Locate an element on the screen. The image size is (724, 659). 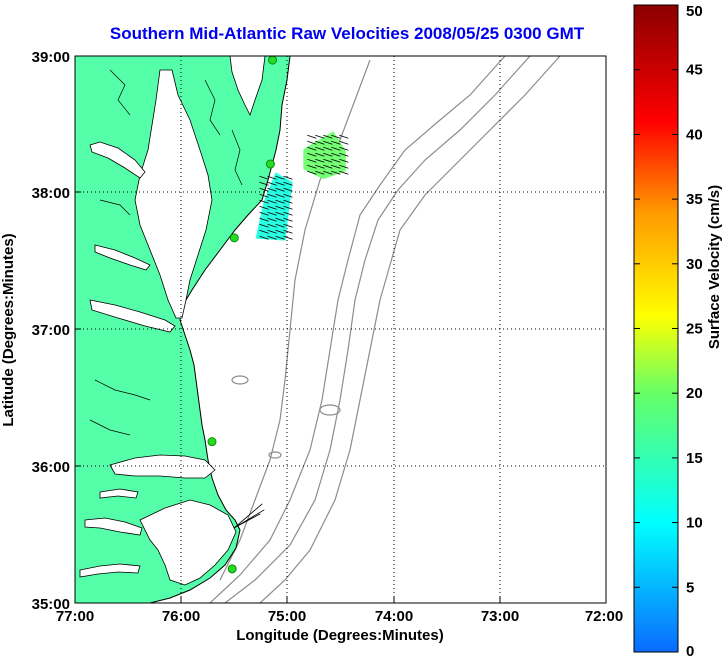
colorbar-tick-label: 5 is located at coordinates (690, 587).